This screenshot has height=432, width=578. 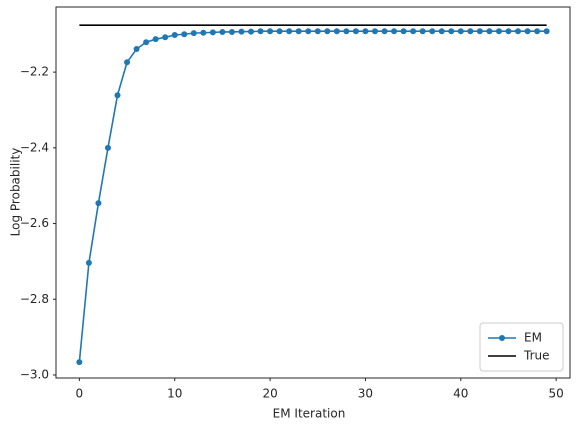 What do you see at coordinates (174, 394) in the screenshot?
I see `x-tick-label: 10` at bounding box center [174, 394].